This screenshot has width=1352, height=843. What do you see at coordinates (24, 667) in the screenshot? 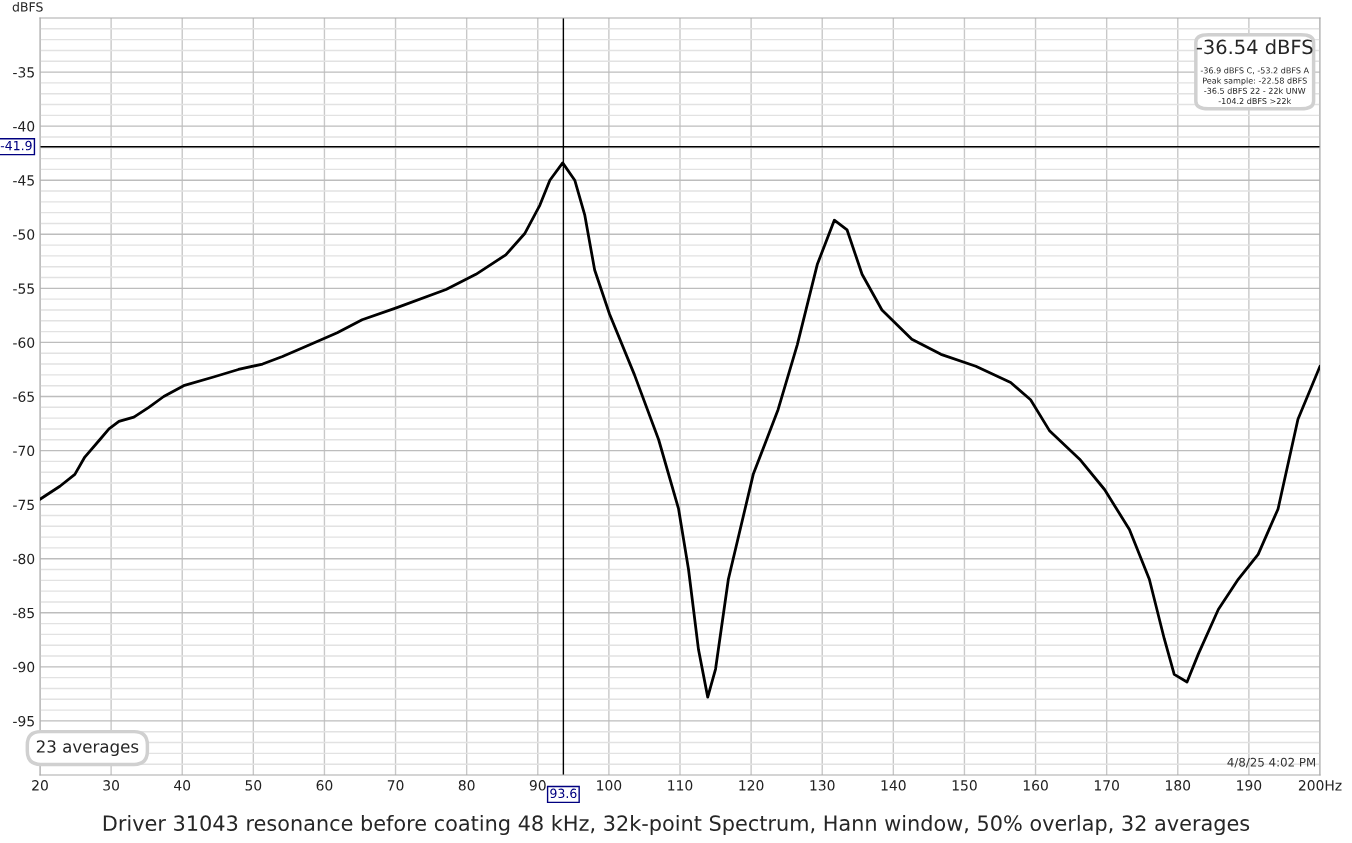
I see `y-tick-label: -90` at bounding box center [24, 667].